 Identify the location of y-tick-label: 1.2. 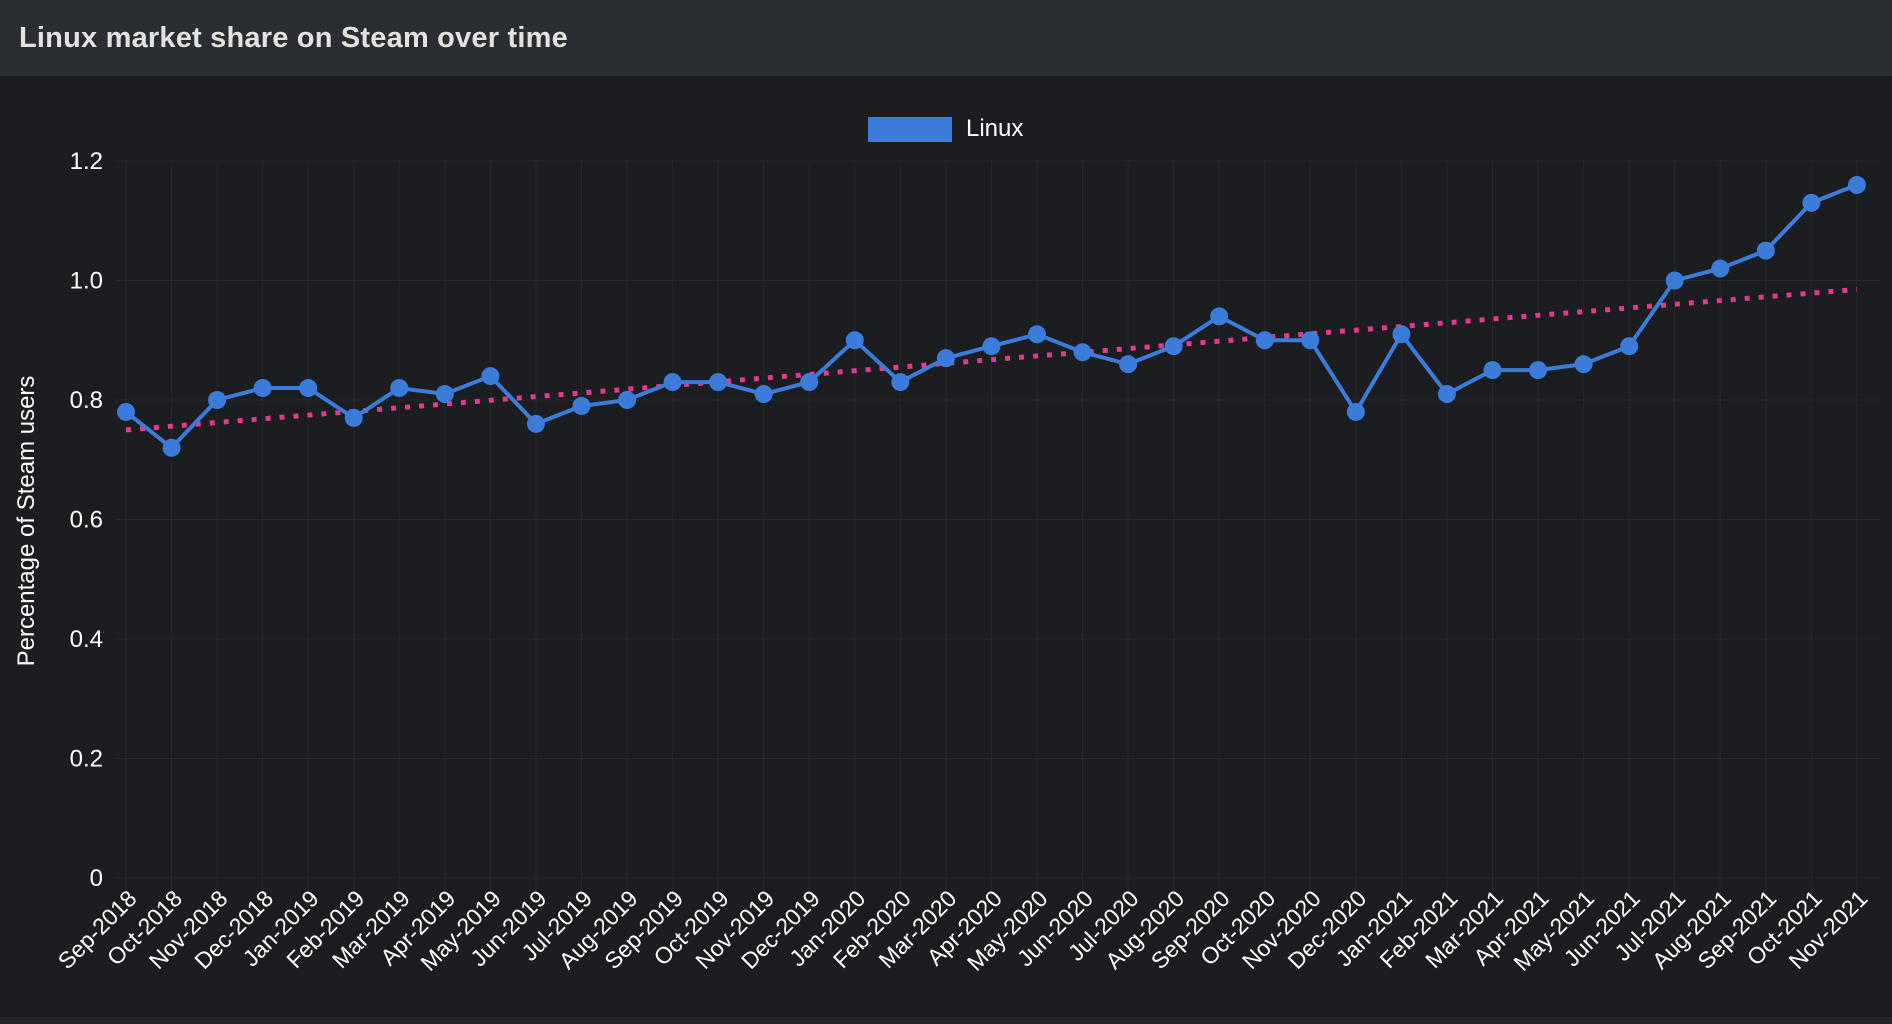
(86, 161).